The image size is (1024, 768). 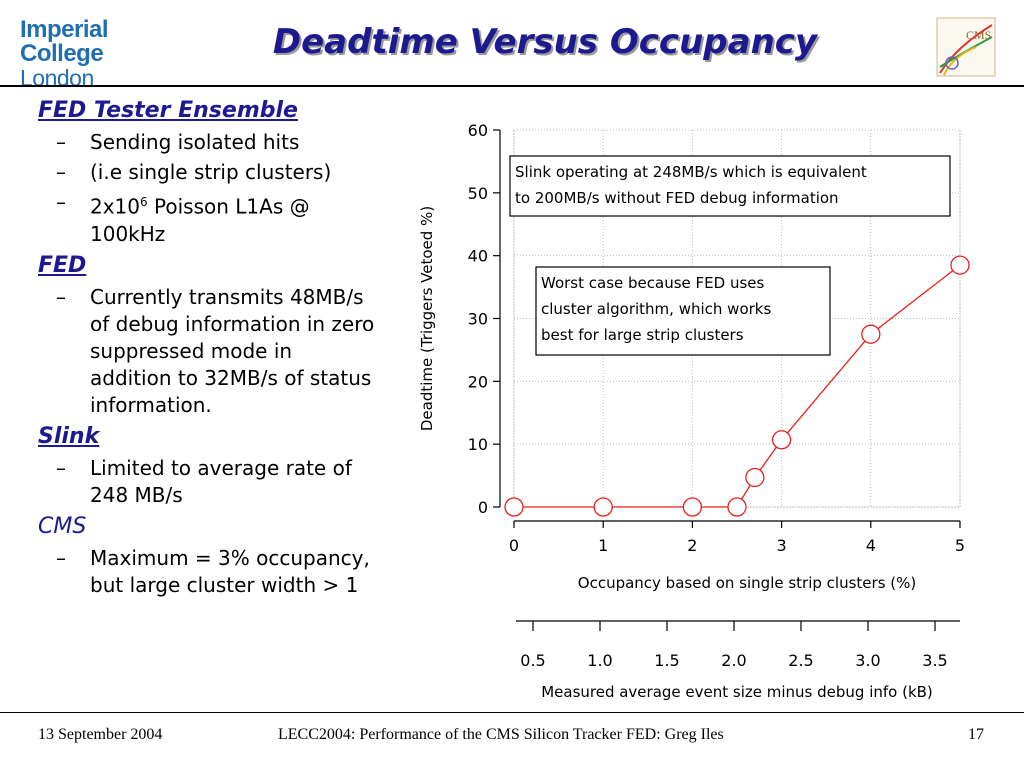 What do you see at coordinates (62, 526) in the screenshot?
I see `cms-heading: CMS` at bounding box center [62, 526].